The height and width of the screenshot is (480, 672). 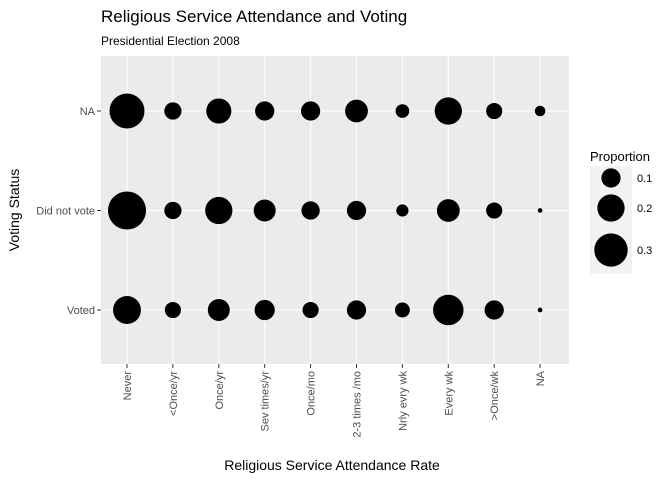 I want to click on chart-title: Religious Service Attendance and Voting, so click(x=254, y=16).